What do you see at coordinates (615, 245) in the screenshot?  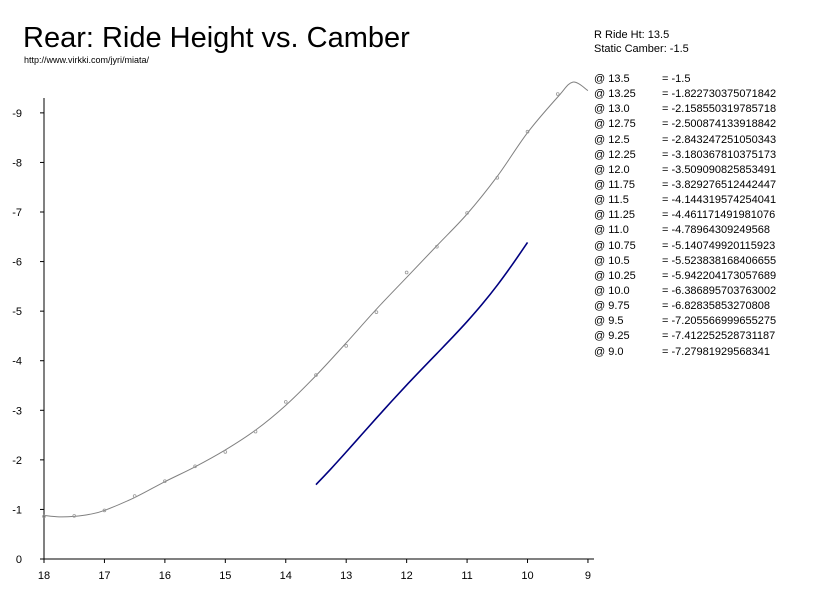 I see `ride-height-cell: @ 10.75` at bounding box center [615, 245].